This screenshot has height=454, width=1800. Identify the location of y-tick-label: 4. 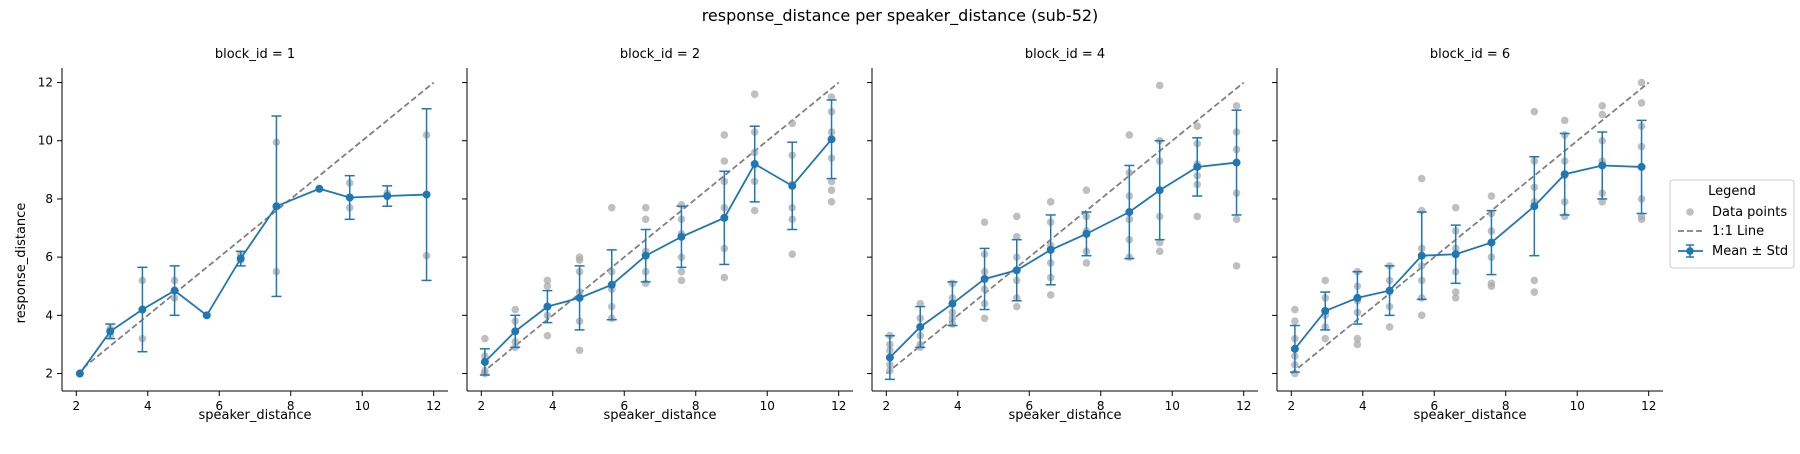
(49, 315).